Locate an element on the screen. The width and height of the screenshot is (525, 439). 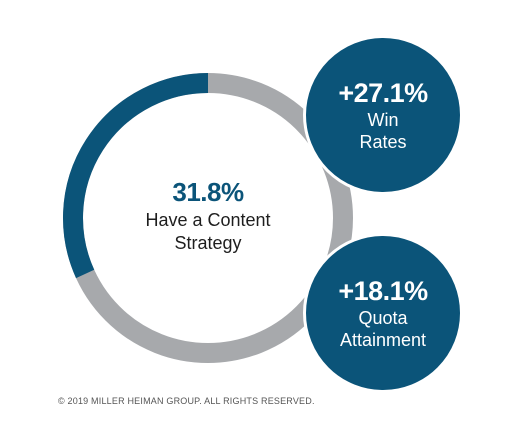
donut-value-arc is located at coordinates (136, 176).